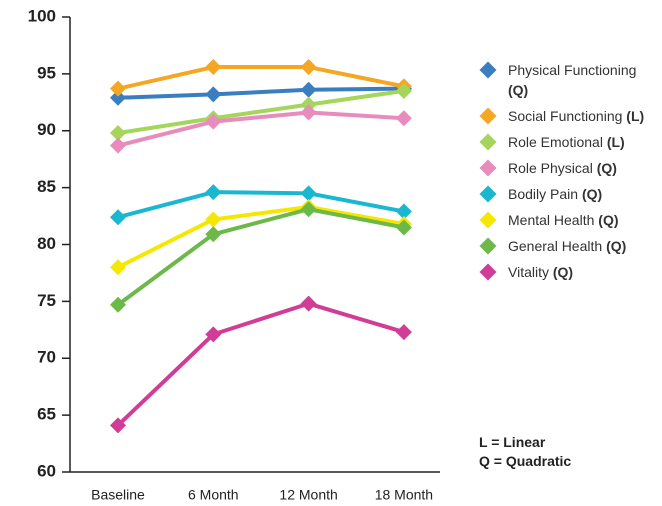  I want to click on legend-label: Social Functioning, so click(565, 116).